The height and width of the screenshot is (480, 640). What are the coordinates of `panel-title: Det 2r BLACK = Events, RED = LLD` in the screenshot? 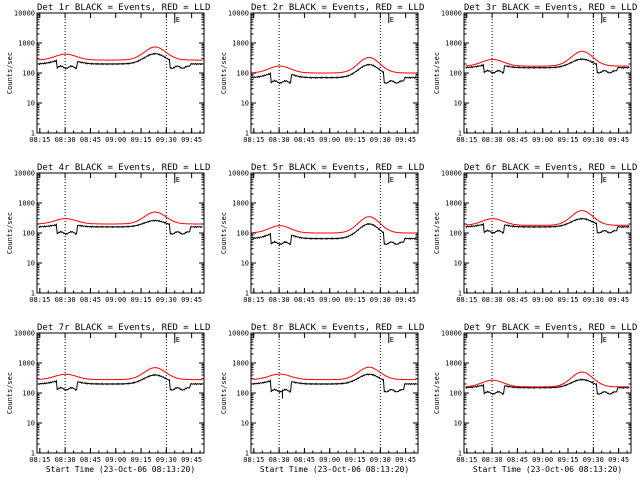 It's located at (337, 8).